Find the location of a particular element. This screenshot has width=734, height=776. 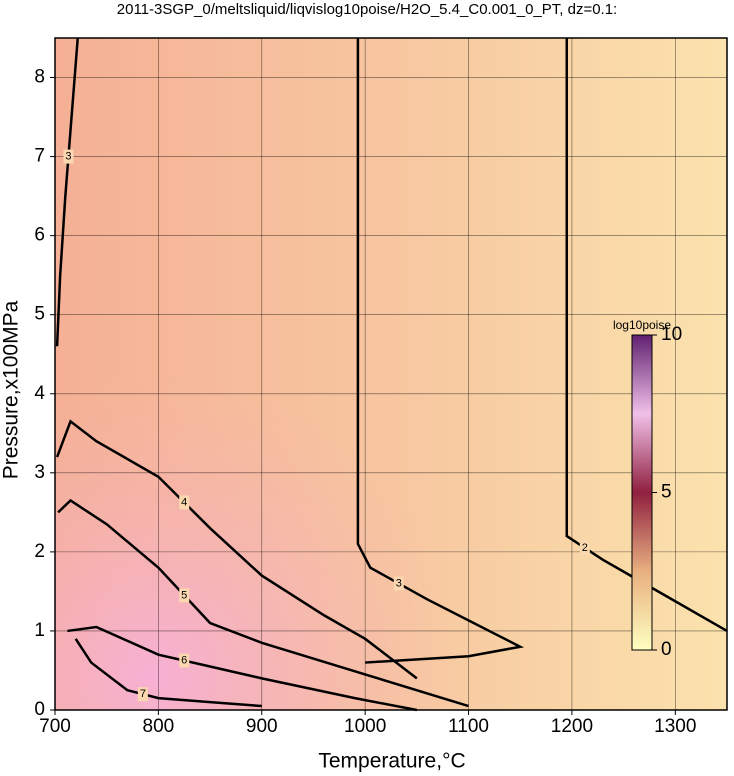

x-tick-label: 700 is located at coordinates (55, 726).